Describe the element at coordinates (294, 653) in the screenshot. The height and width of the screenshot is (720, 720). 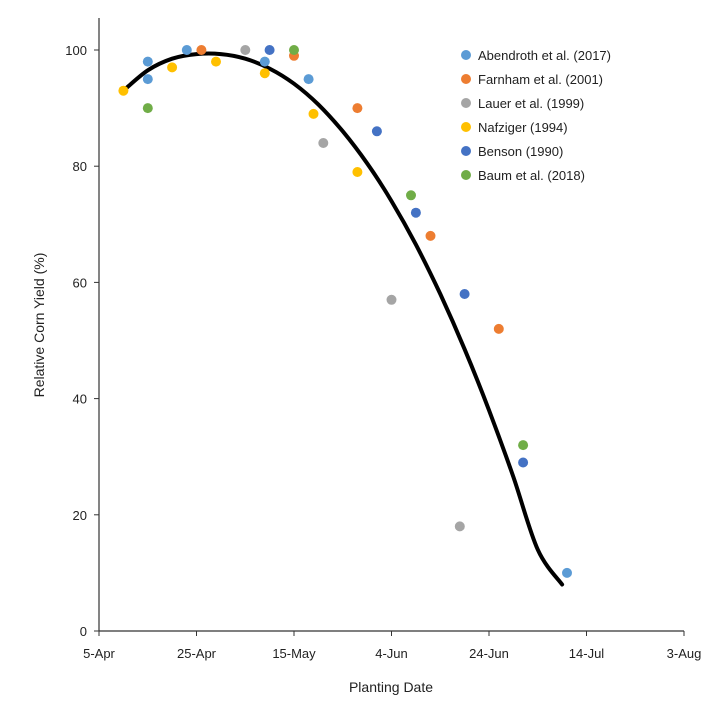
I see `x-tick-label: 15-May` at that location.